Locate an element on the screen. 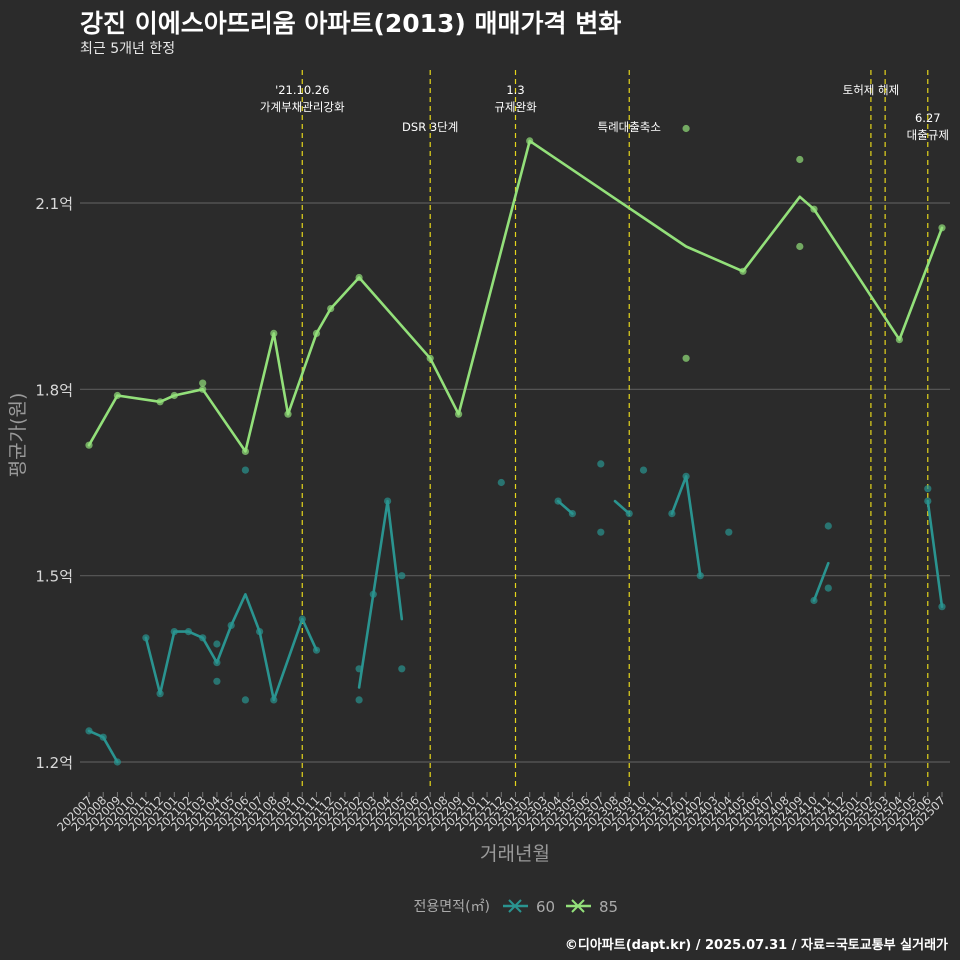 Image resolution: width=960 pixels, height=960 pixels. y-tick-label: 1.2억 is located at coordinates (54, 763).